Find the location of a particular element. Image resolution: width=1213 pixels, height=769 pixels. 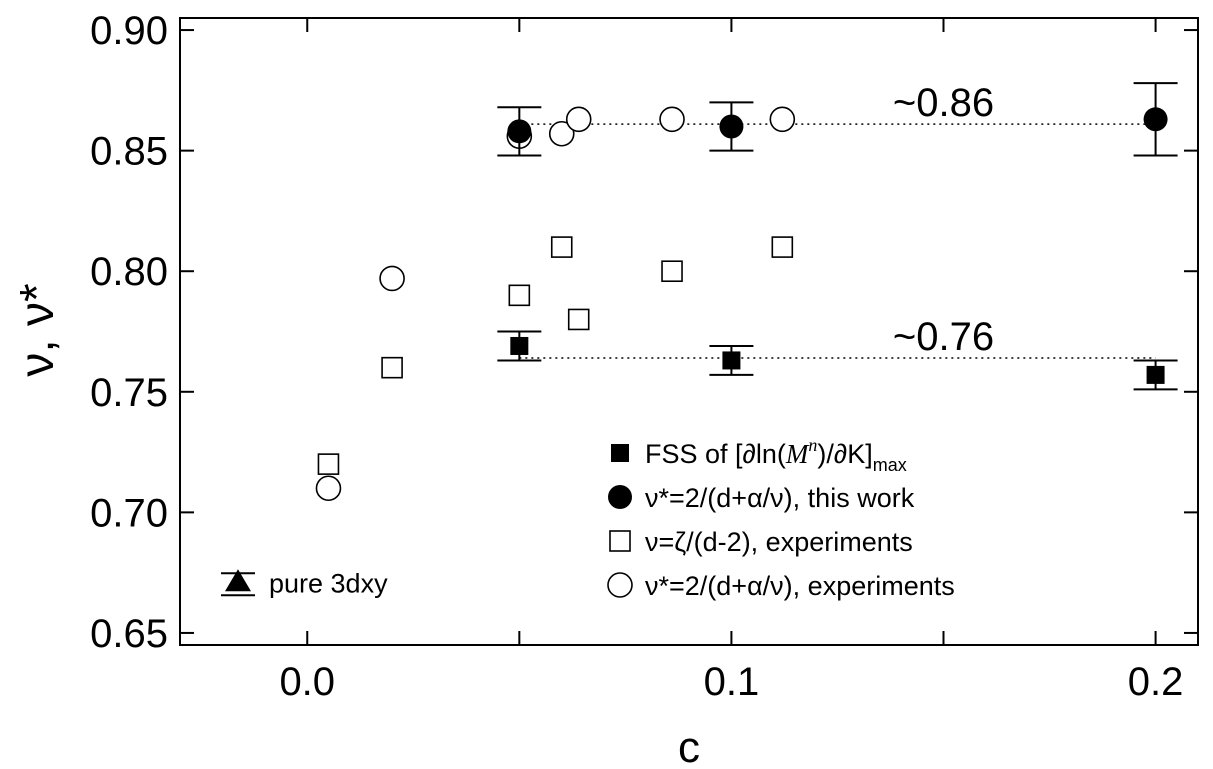

x-axis-title: c is located at coordinates (689, 746).